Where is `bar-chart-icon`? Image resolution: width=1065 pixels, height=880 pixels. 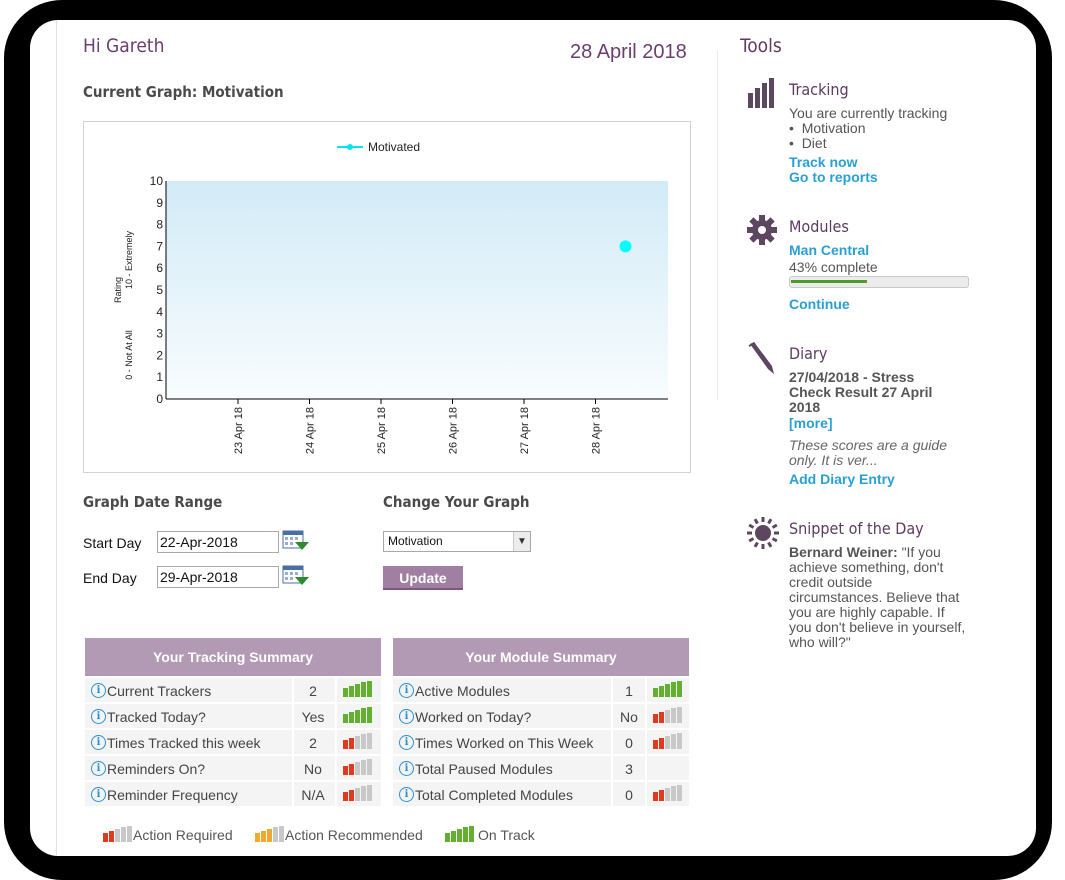
bar-chart-icon is located at coordinates (761, 93).